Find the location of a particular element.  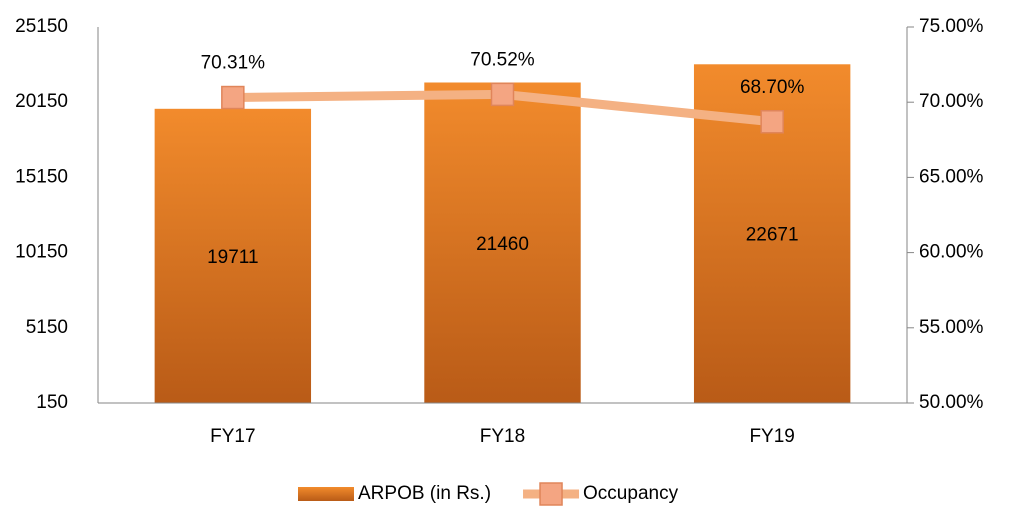

y-tick-label: 25150 is located at coordinates (41, 26).